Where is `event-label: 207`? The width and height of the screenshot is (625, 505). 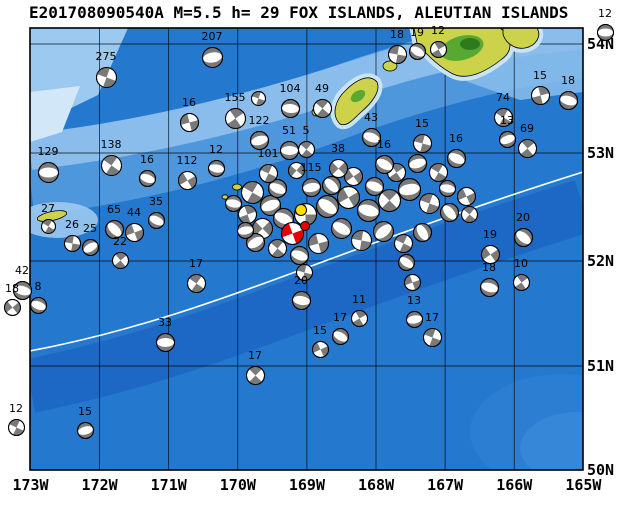
event-label: 207 is located at coordinates (212, 36).